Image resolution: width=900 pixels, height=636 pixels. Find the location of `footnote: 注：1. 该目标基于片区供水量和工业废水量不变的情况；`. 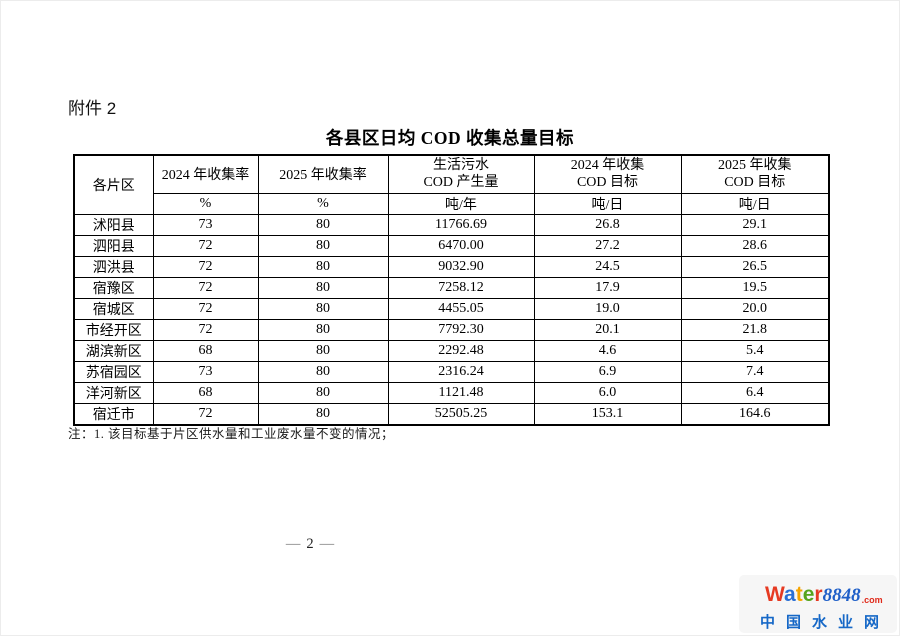

footnote: 注：1. 该目标基于片区供水量和工业废水量不变的情况； is located at coordinates (231, 434).